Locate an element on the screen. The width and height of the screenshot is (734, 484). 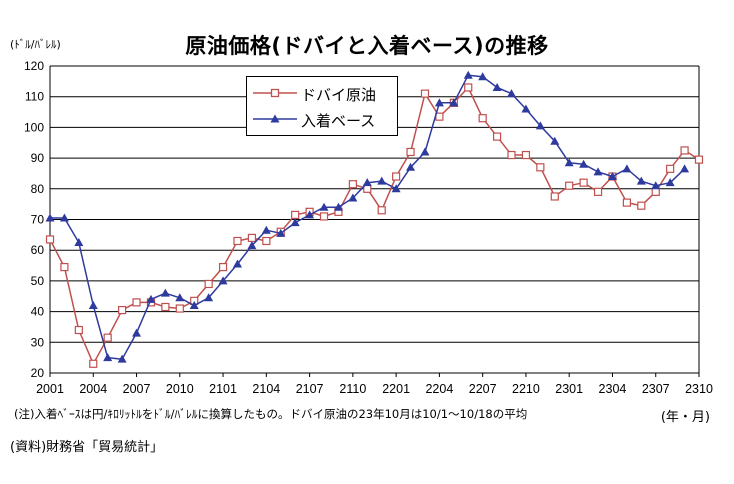
x-axis-unit: (年・月) is located at coordinates (685, 417).